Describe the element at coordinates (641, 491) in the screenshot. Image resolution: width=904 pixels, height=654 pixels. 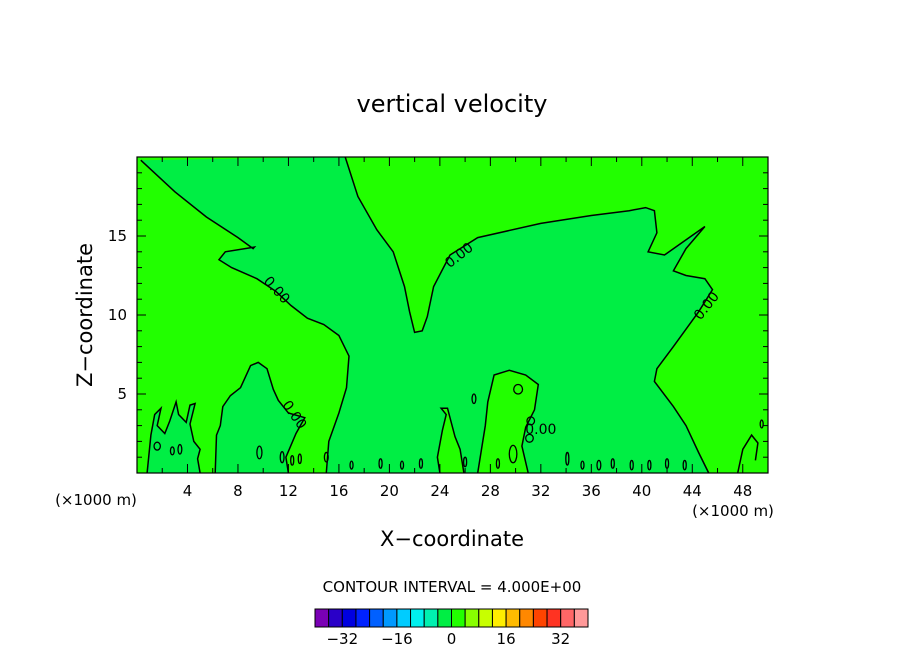
I see `x-tick-label: 40` at that location.